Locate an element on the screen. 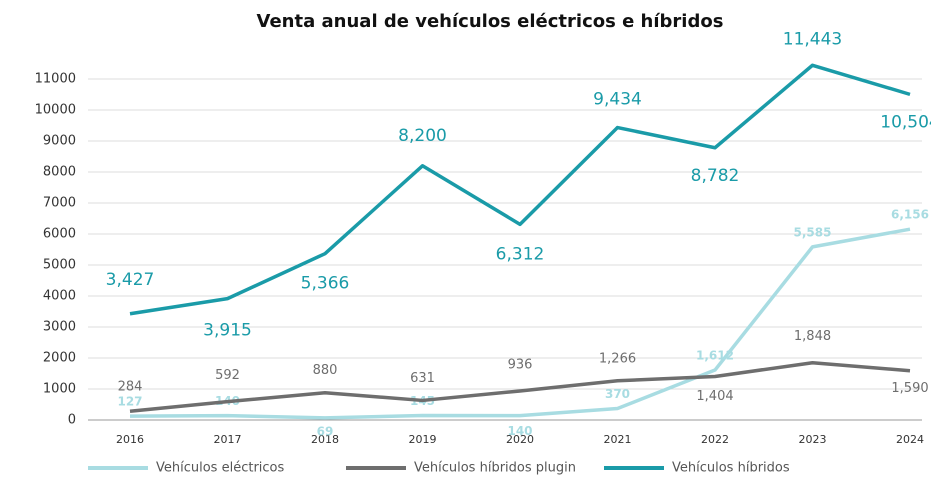 The image size is (931, 479). data-label: 10,504 is located at coordinates (905, 122).